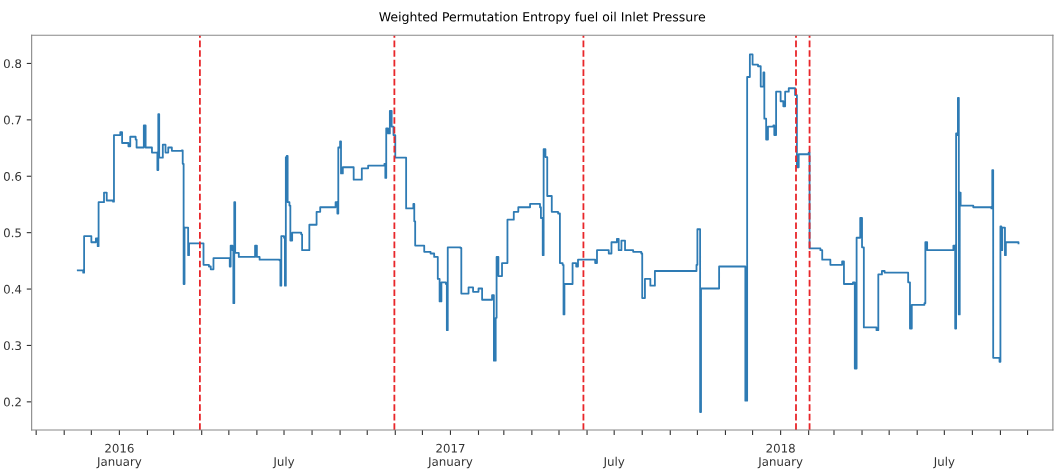 The width and height of the screenshot is (1055, 470). Describe the element at coordinates (12, 120) in the screenshot. I see `y-tick-label: 0.7` at that location.